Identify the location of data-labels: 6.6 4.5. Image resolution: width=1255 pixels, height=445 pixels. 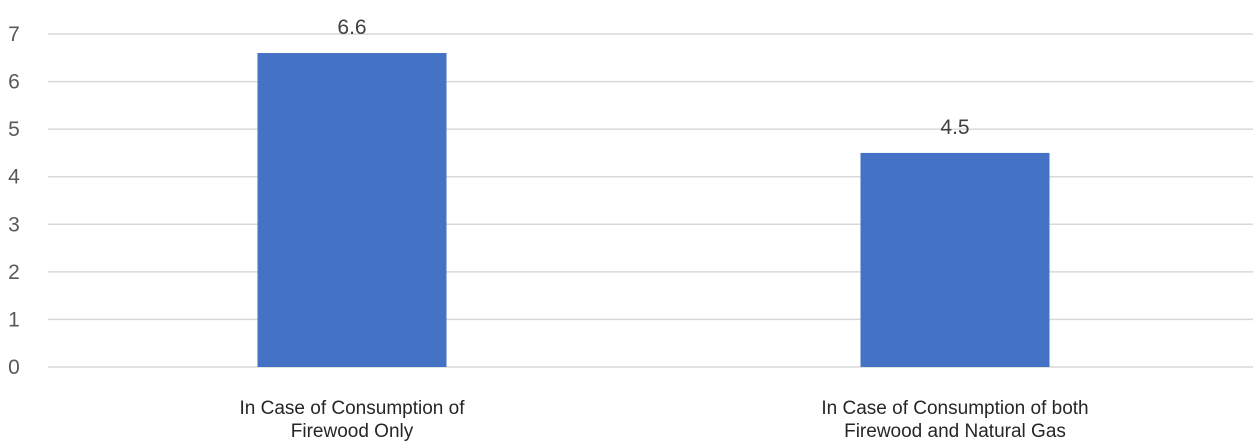
(653, 77).